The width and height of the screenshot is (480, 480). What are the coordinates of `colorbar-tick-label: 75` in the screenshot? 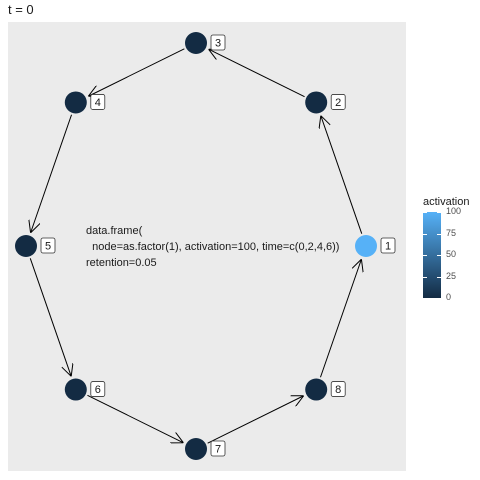 It's located at (451, 232).